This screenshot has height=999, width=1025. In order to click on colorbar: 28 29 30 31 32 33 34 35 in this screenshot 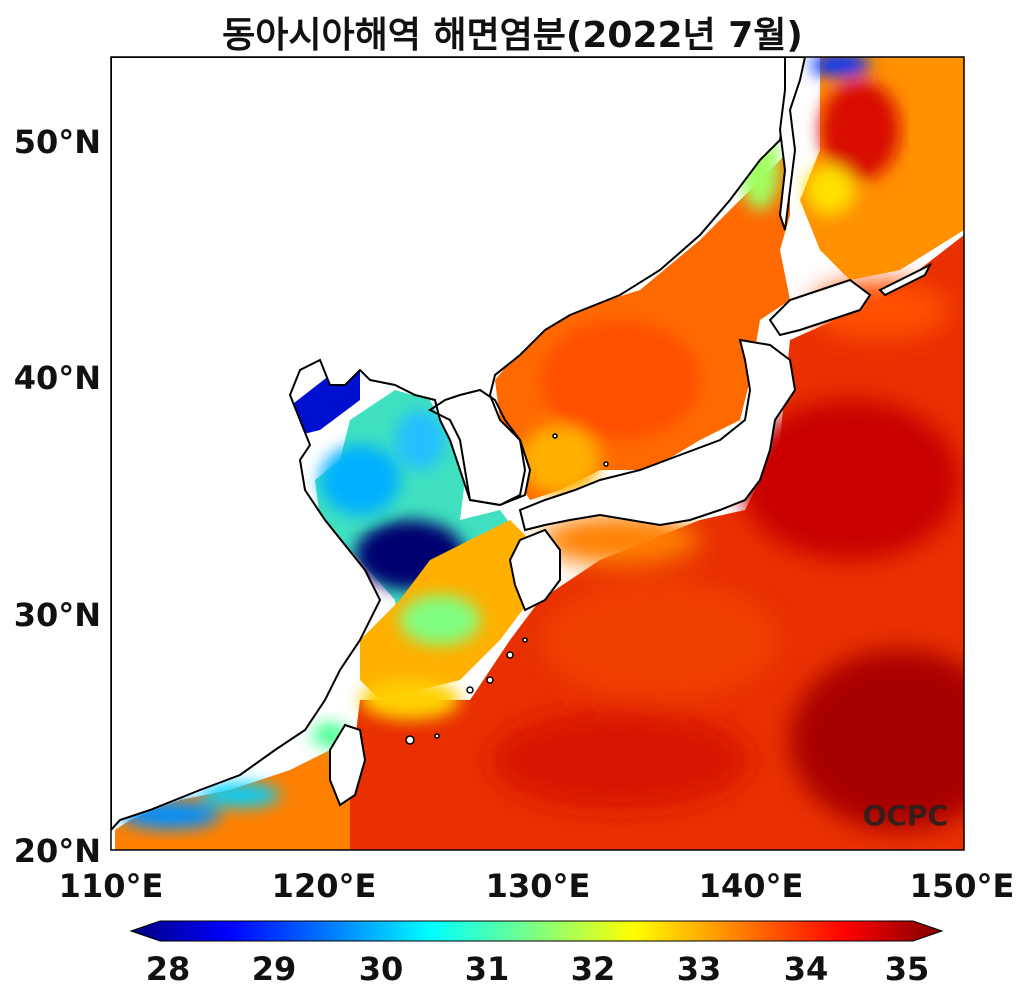, I will do `click(536, 954)`.